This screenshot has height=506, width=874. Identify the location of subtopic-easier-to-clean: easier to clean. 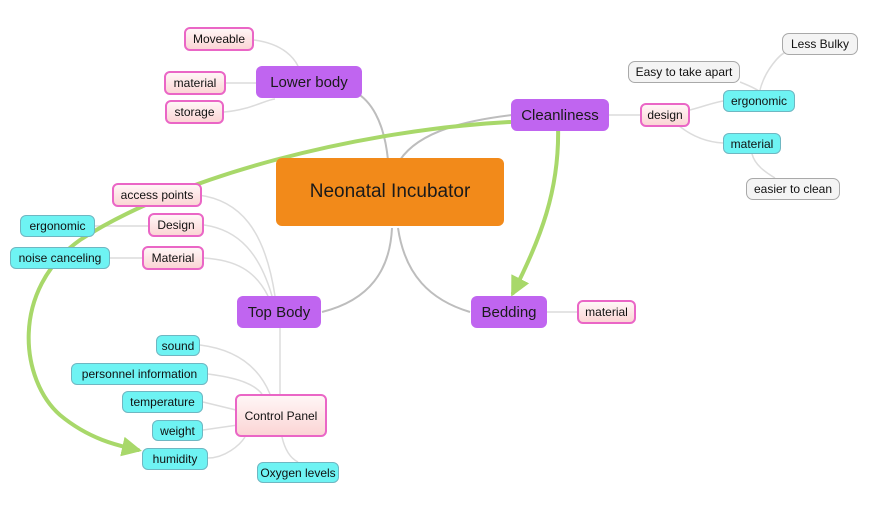
(793, 189).